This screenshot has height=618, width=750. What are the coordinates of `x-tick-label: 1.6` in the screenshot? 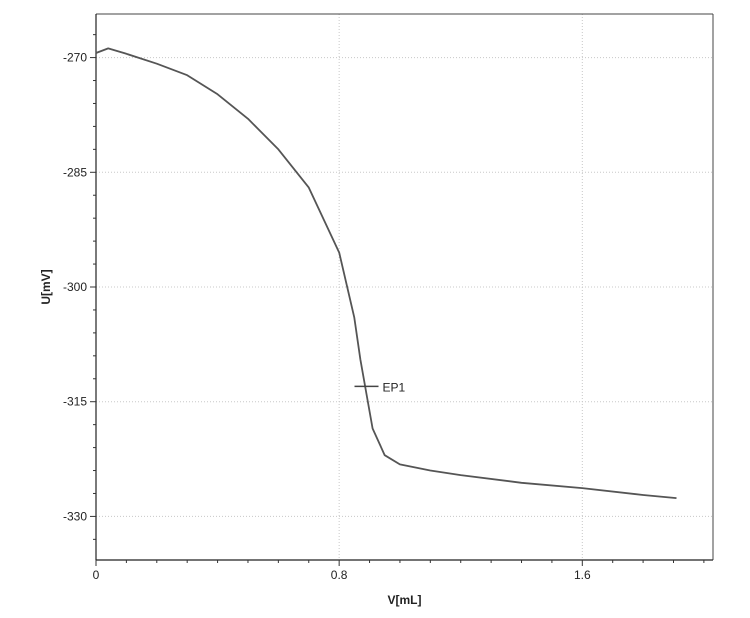 It's located at (582, 575).